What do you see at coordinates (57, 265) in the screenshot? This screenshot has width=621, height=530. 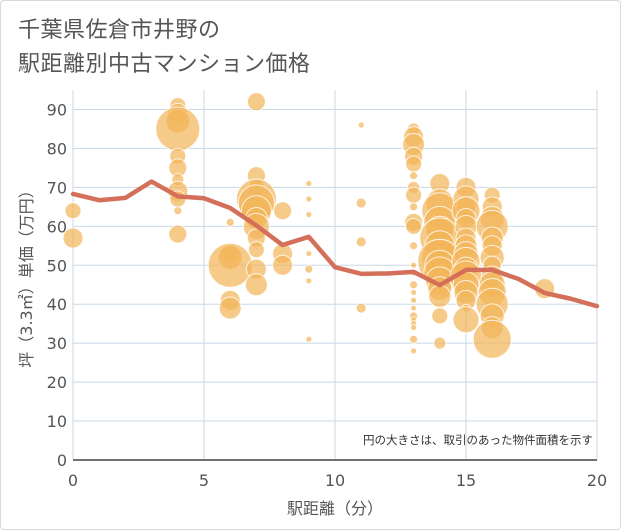 I see `y-tick-label: 50` at bounding box center [57, 265].